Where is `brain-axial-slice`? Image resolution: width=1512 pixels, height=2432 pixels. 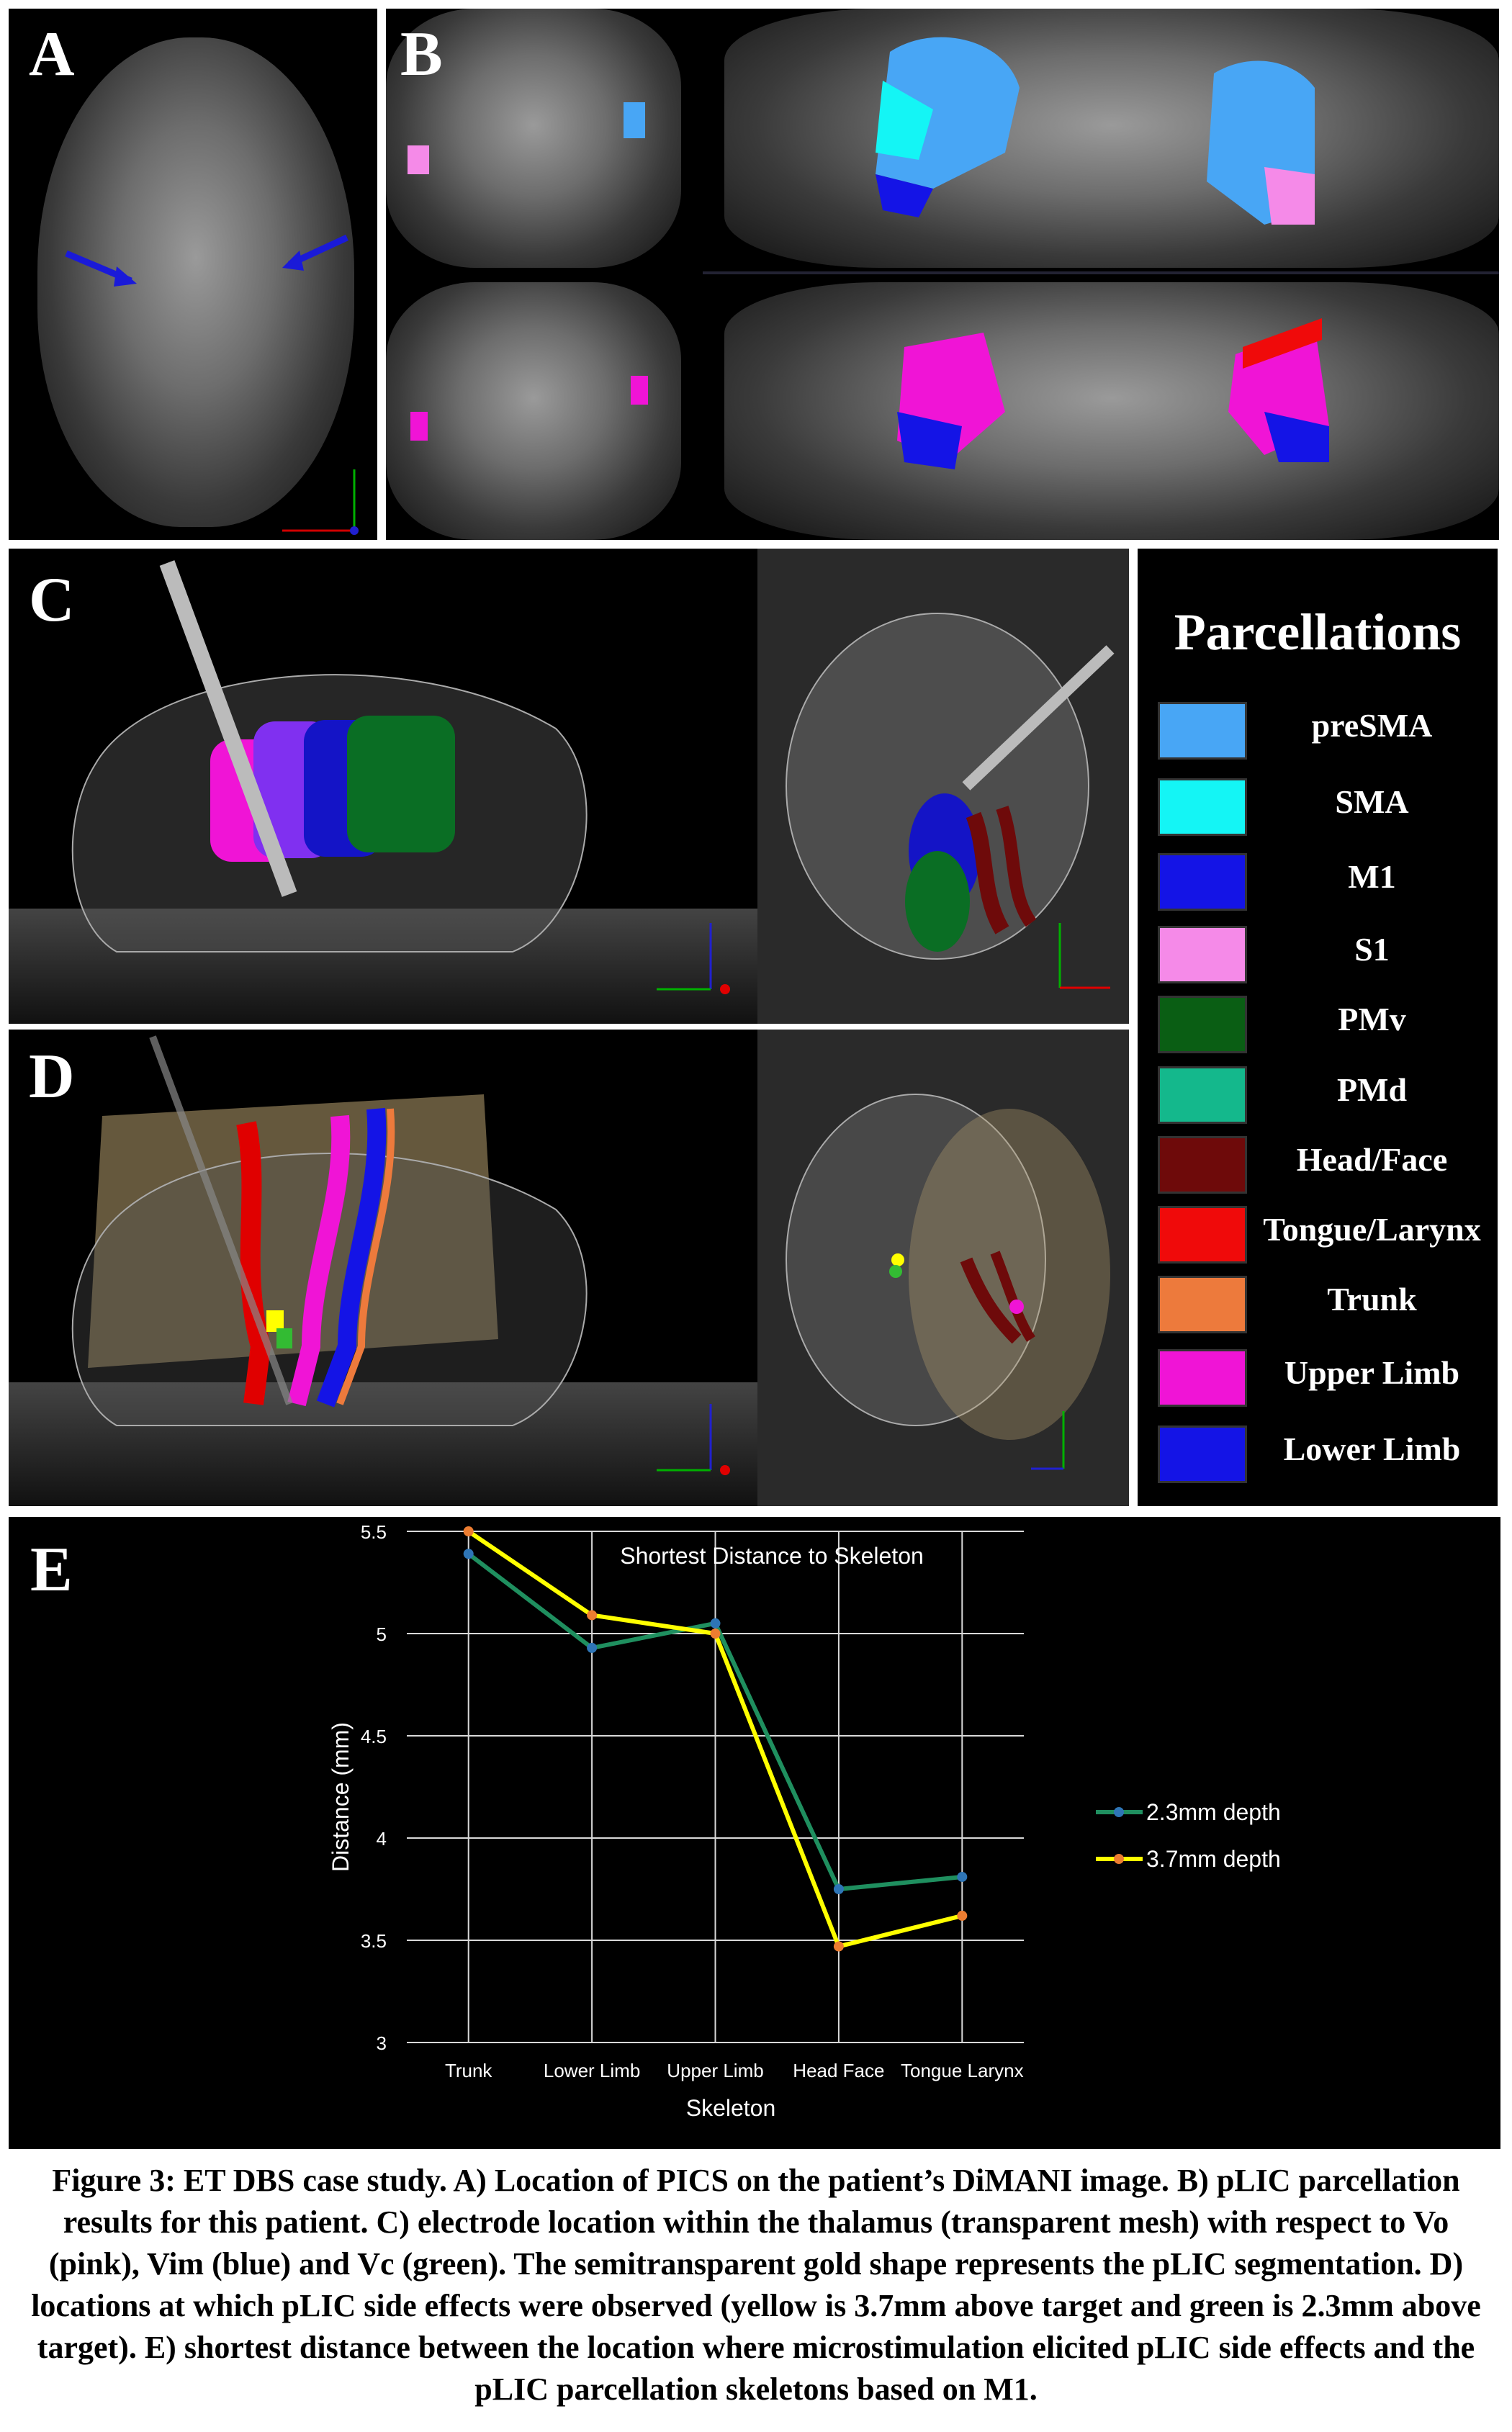
brain-axial-slice is located at coordinates (195, 282).